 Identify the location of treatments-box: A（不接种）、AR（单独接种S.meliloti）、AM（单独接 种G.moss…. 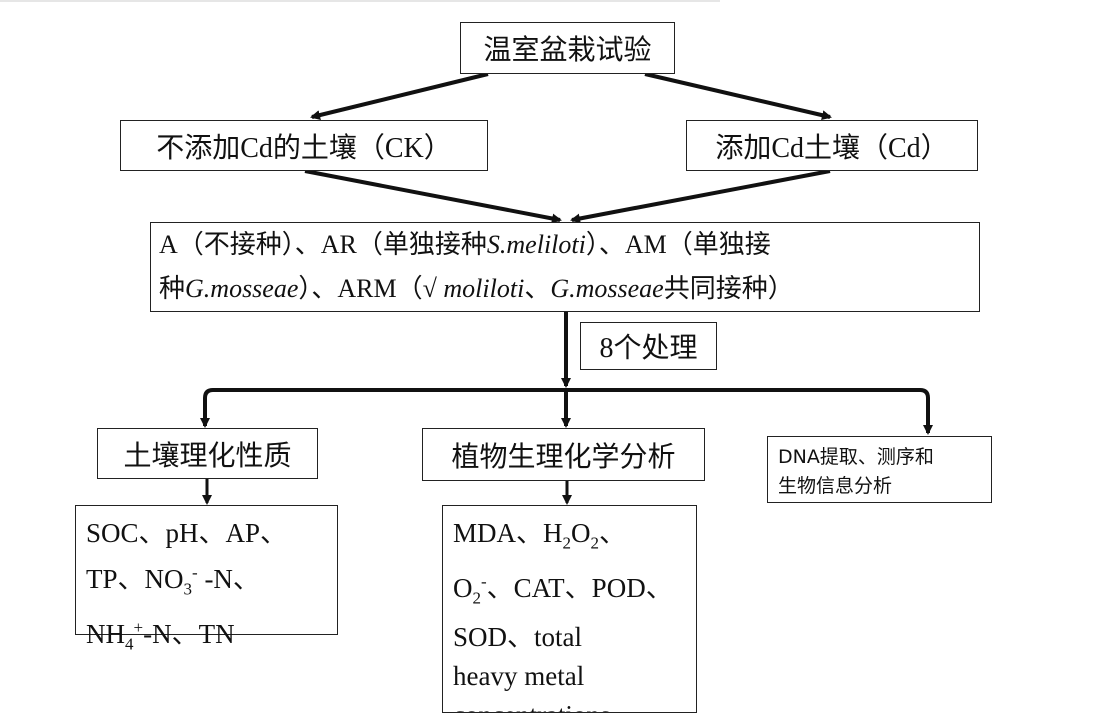
(565, 267).